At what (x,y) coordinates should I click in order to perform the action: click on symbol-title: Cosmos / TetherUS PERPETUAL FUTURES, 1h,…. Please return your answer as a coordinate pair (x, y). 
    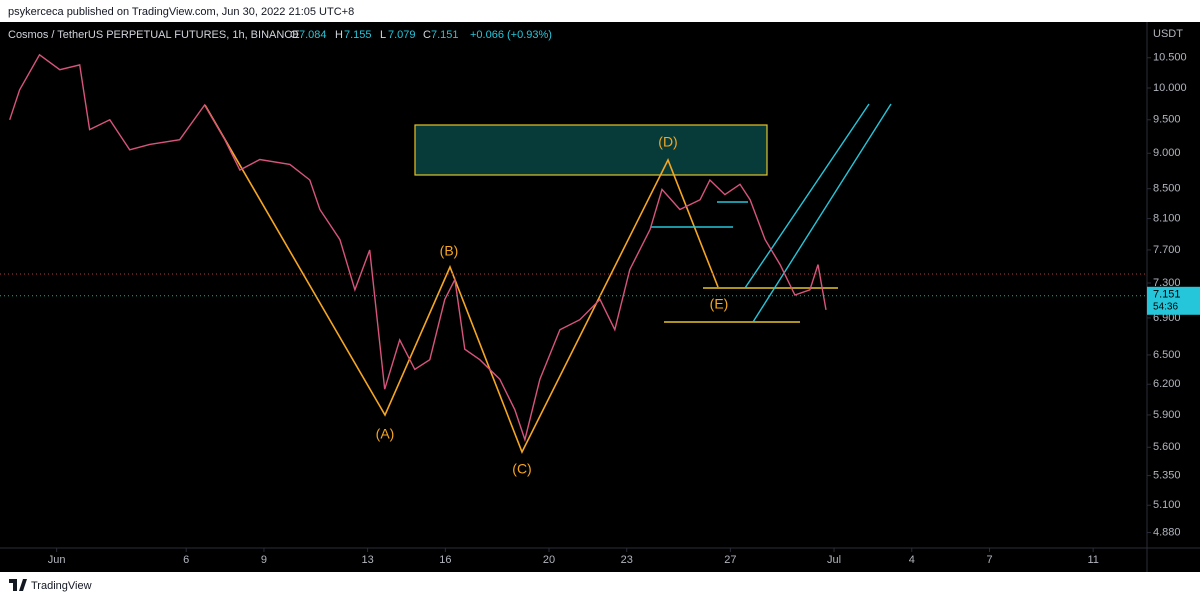
    Looking at the image, I should click on (154, 35).